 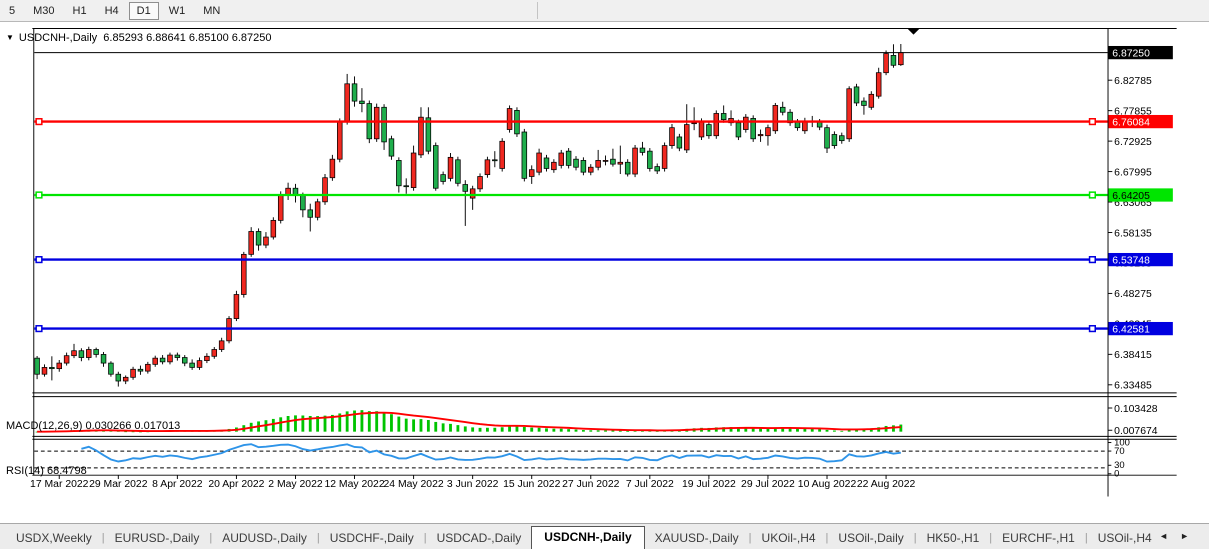 I want to click on tab-usdchf-daily: USDCHF-,Daily, so click(x=371, y=538).